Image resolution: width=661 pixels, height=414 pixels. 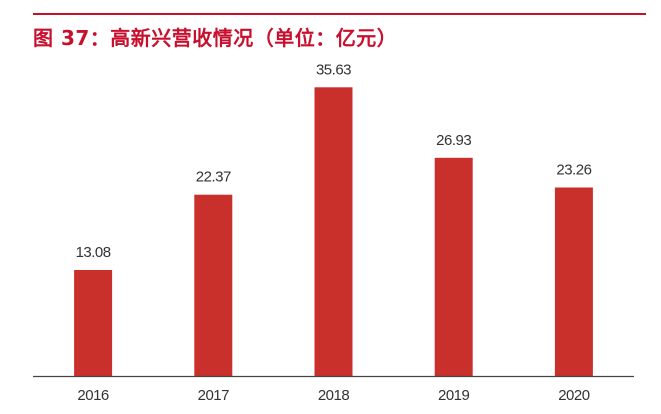 I want to click on value-label-2019: 26.93, so click(x=453, y=140).